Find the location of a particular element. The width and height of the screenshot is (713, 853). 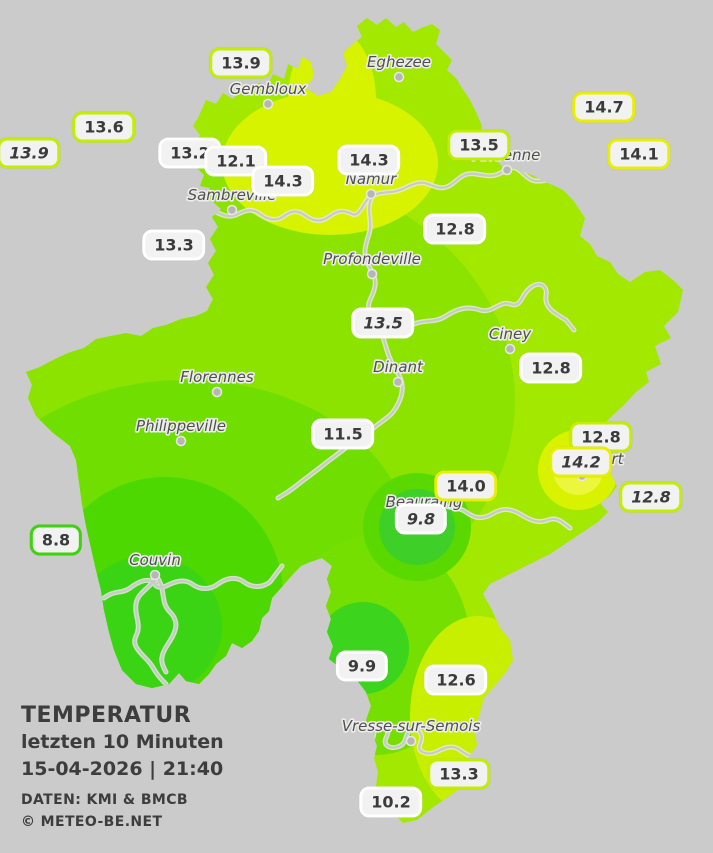

city-label: Philippeville is located at coordinates (181, 426).